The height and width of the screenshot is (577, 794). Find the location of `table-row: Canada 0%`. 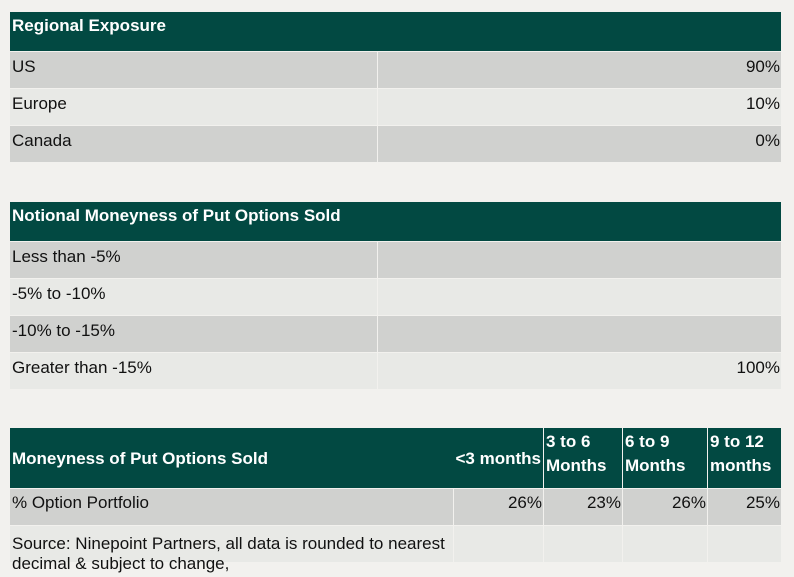

table-row: Canada 0% is located at coordinates (395, 143).